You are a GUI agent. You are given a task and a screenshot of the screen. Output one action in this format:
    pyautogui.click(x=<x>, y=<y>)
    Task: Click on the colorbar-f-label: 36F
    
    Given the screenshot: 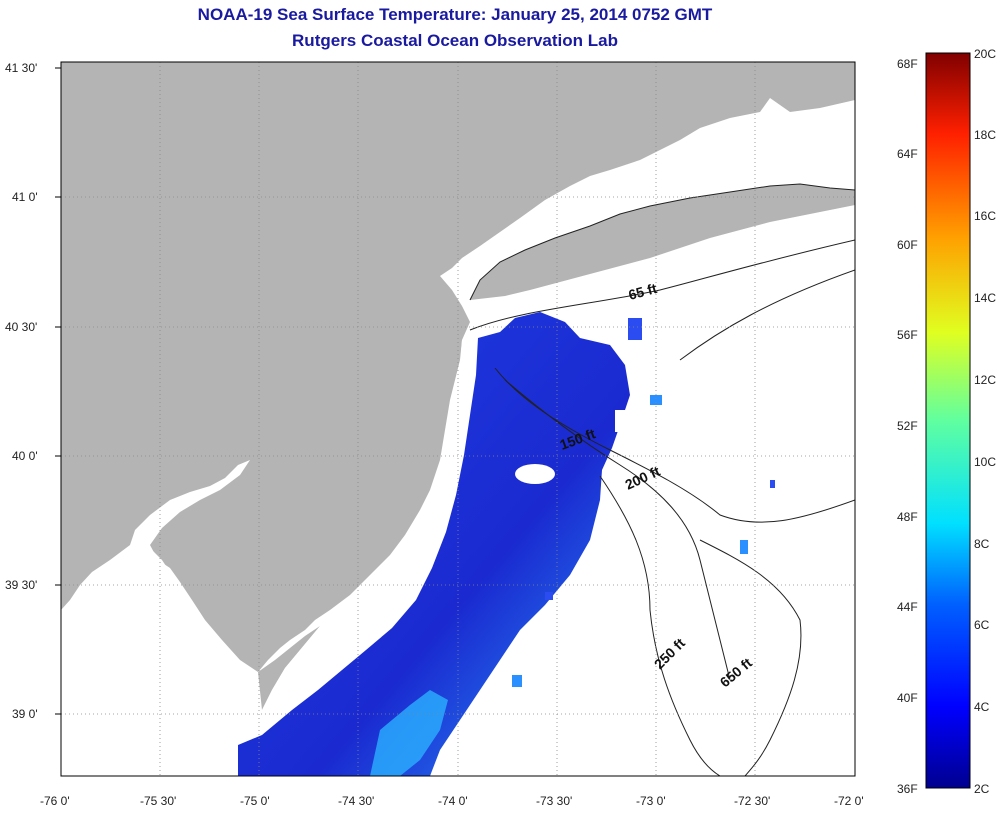 What is the action you would take?
    pyautogui.click(x=907, y=789)
    